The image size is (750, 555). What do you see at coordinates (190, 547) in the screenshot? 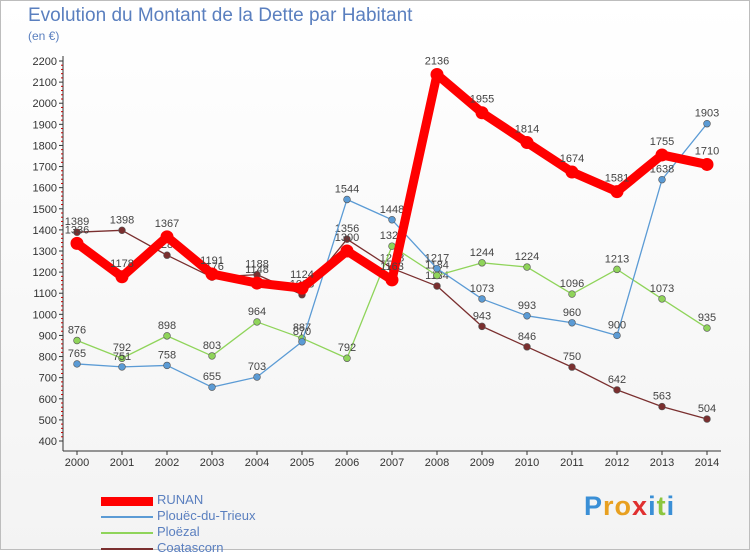
I see `legend-label: Coatascorn` at bounding box center [190, 547].